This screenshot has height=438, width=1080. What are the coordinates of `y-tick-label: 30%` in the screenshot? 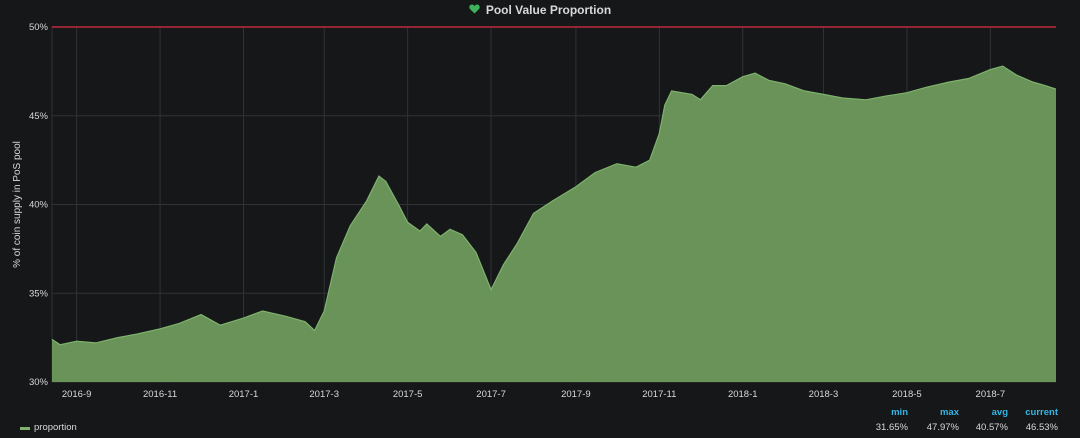 It's located at (39, 382).